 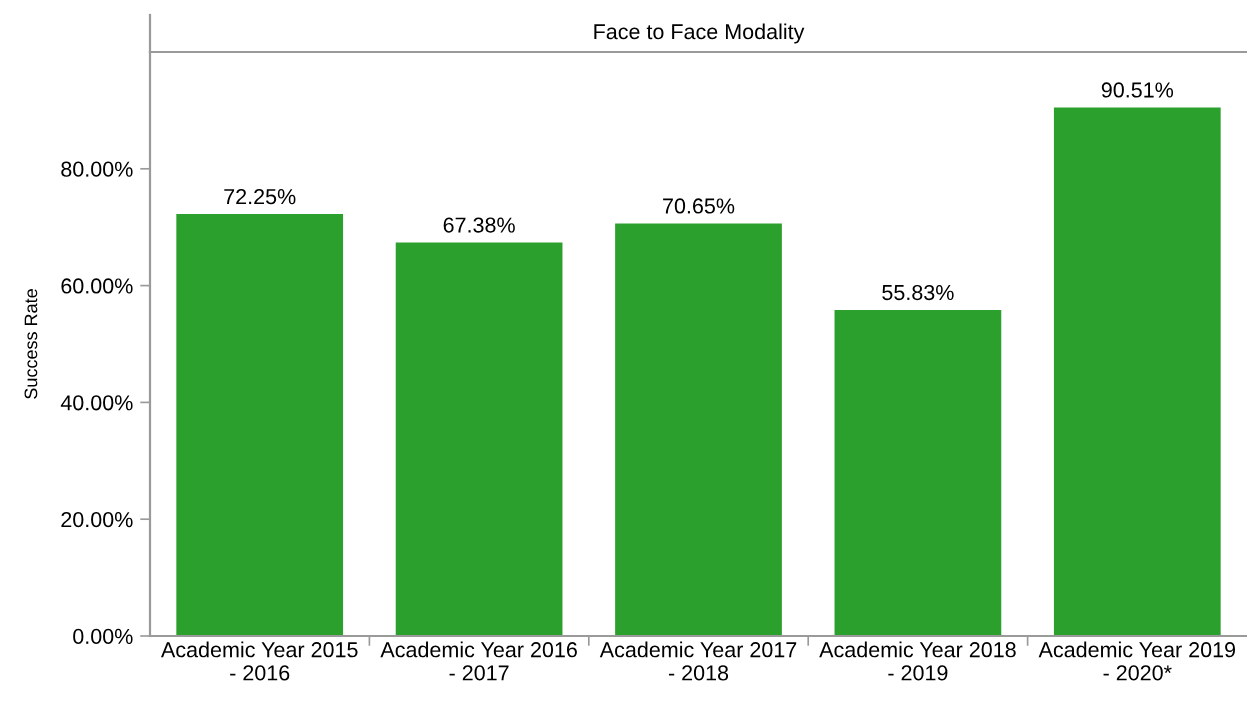 I want to click on x-tick-label: Academic Year 2015 - 2016, so click(x=259, y=661).